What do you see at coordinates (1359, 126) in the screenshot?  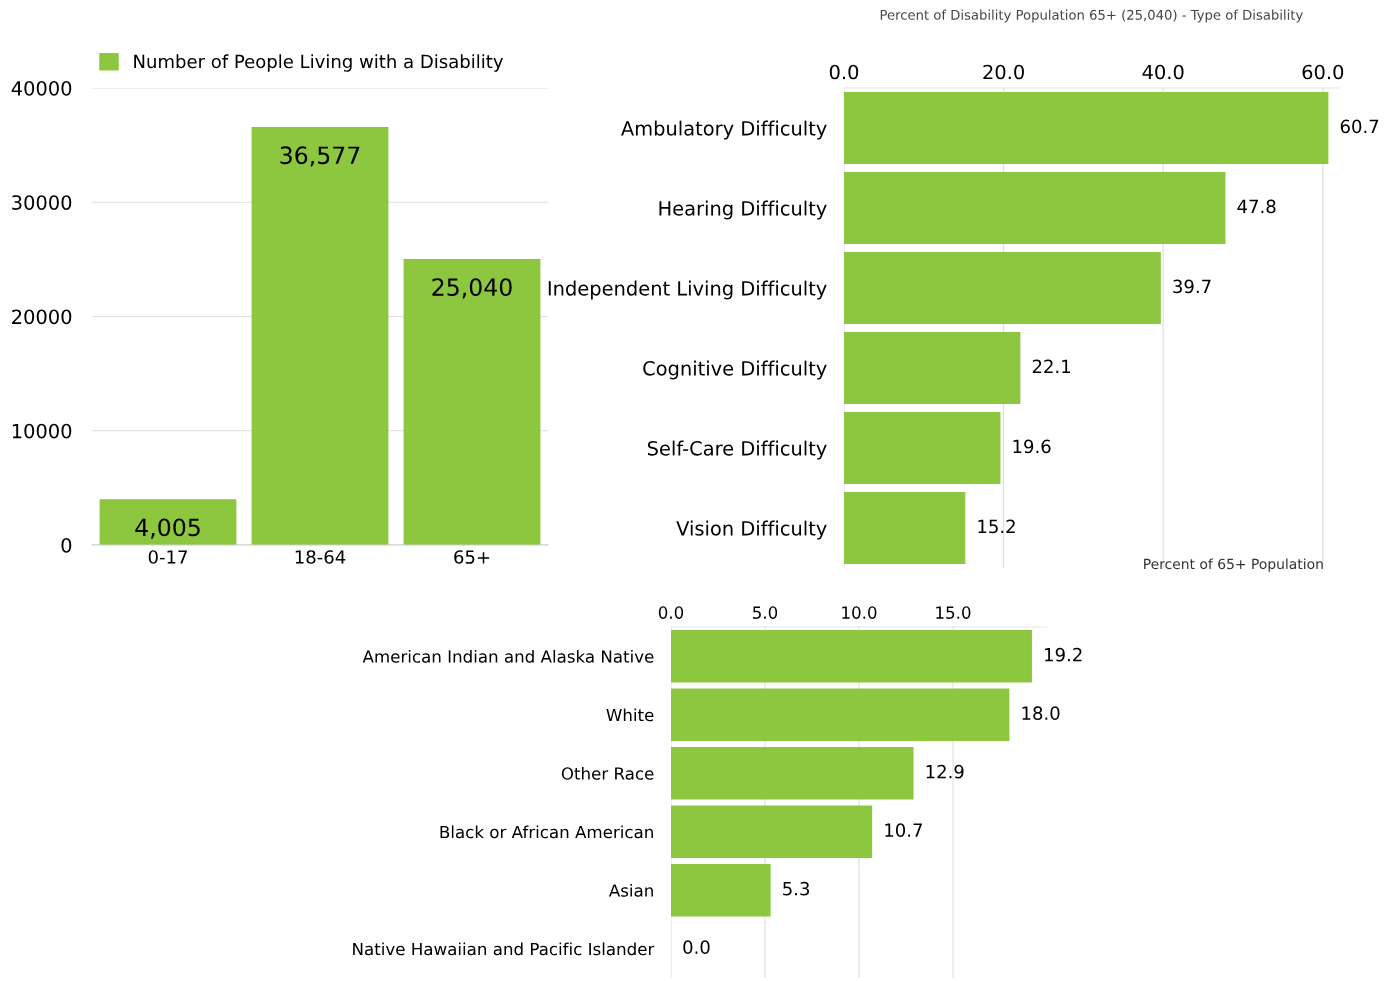 I see `data-label: 60.7` at bounding box center [1359, 126].